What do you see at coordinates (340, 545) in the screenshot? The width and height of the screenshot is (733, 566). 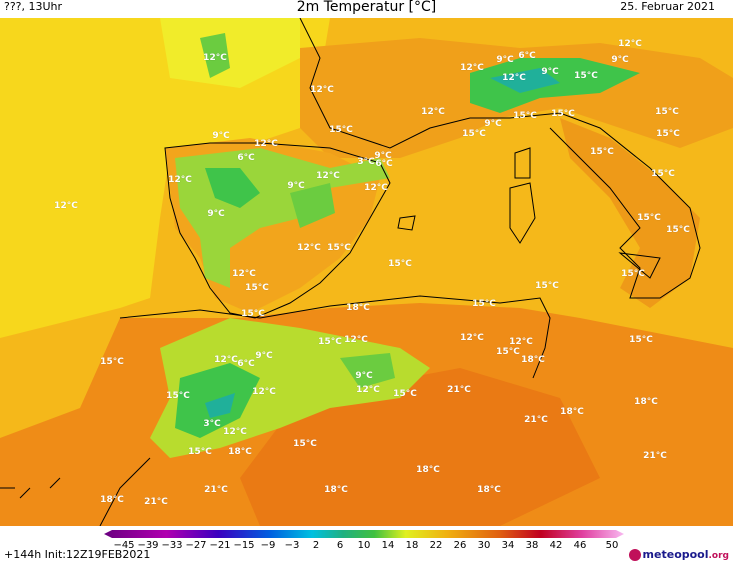 I see `scale-tick: 6` at bounding box center [340, 545].